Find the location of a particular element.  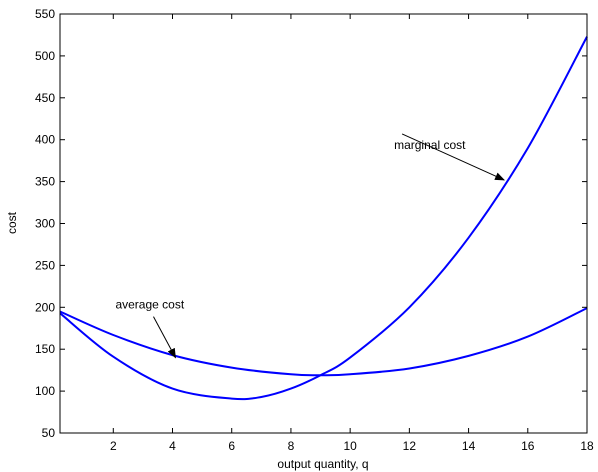

x-axis-label: output quantity, q is located at coordinates (322, 464).